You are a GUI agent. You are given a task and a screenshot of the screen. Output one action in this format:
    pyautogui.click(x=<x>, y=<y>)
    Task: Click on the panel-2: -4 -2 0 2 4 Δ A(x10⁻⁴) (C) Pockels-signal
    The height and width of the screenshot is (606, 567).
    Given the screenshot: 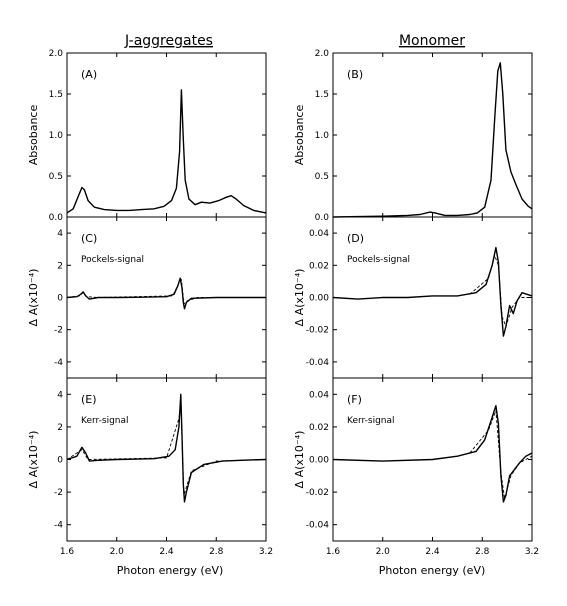 What is the action you would take?
    pyautogui.click(x=147, y=297)
    